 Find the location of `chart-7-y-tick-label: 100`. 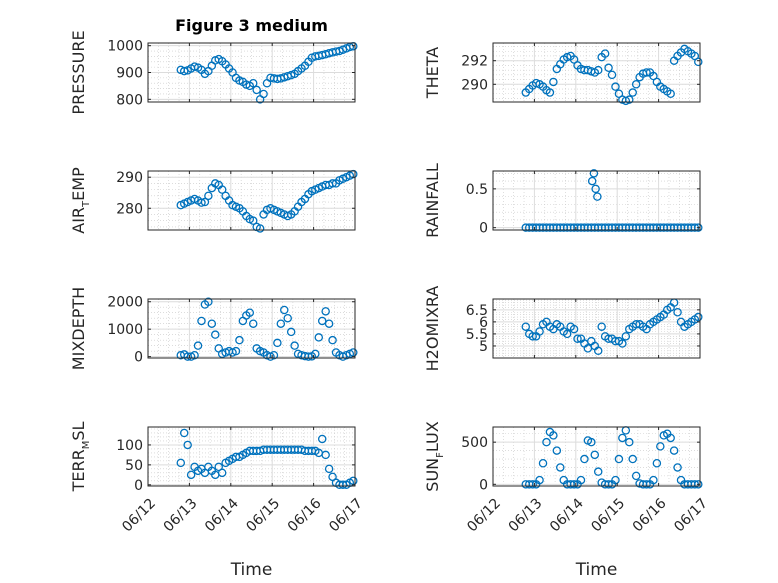

chart-7-y-tick-label: 100 is located at coordinates (129, 446).